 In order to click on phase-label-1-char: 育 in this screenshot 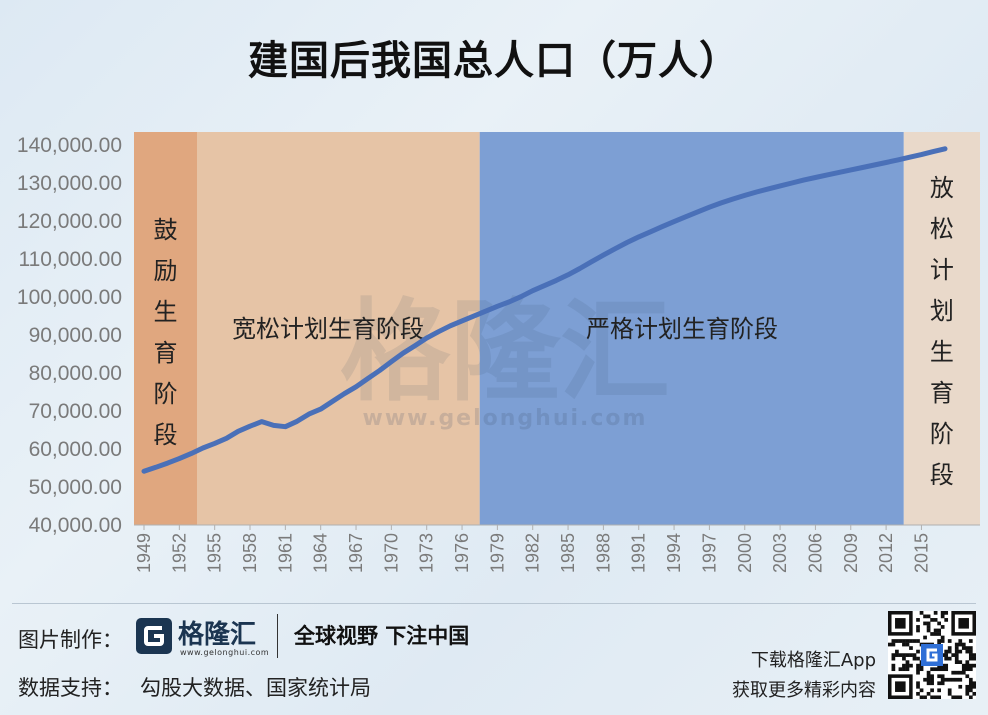, I will do `click(166, 353)`.